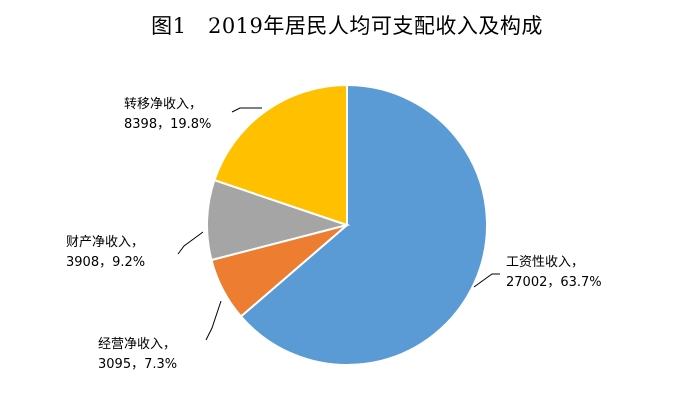 This screenshot has height=404, width=694. I want to click on slice-name-label-3: 财产净收入，, so click(105, 242).